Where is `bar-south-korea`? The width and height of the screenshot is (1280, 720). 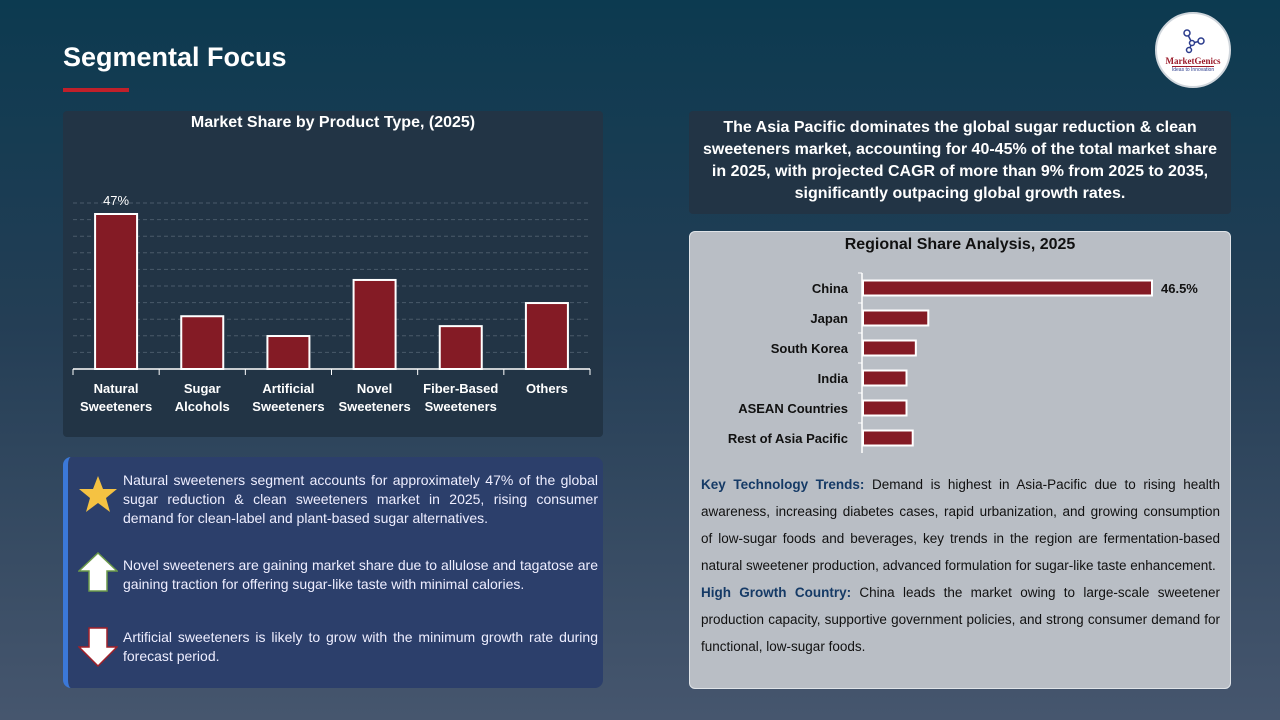
bar-south-korea is located at coordinates (889, 348).